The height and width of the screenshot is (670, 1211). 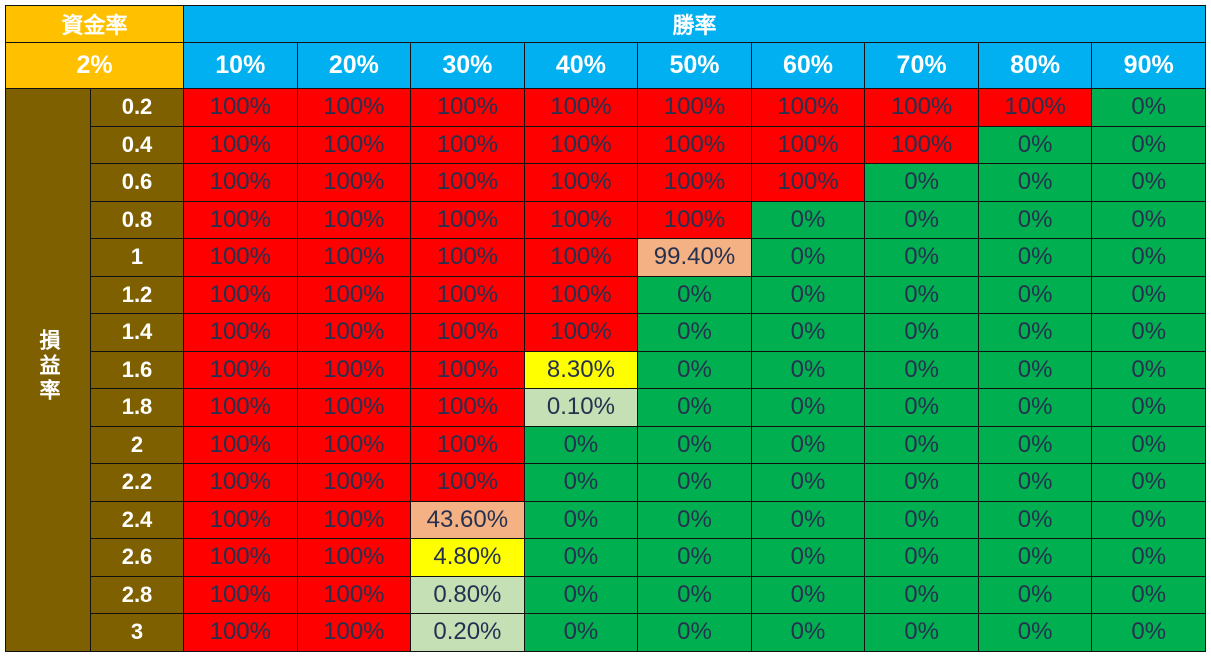 What do you see at coordinates (581, 407) in the screenshot?
I see `ruin-probability-cell: 0.10%` at bounding box center [581, 407].